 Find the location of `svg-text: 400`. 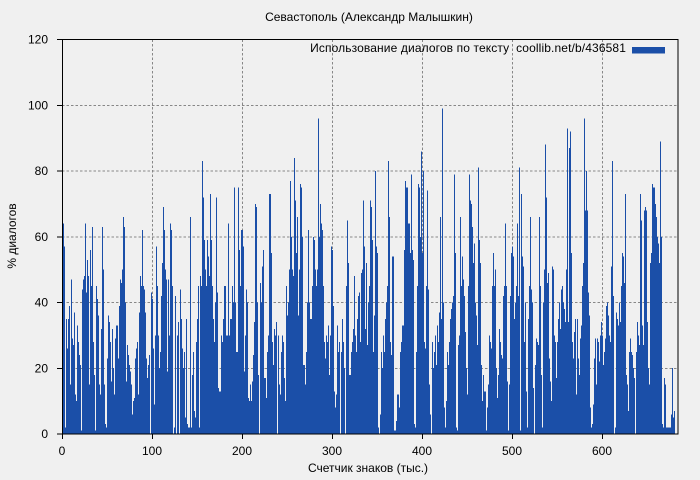

svg-text: 400 is located at coordinates (422, 451).